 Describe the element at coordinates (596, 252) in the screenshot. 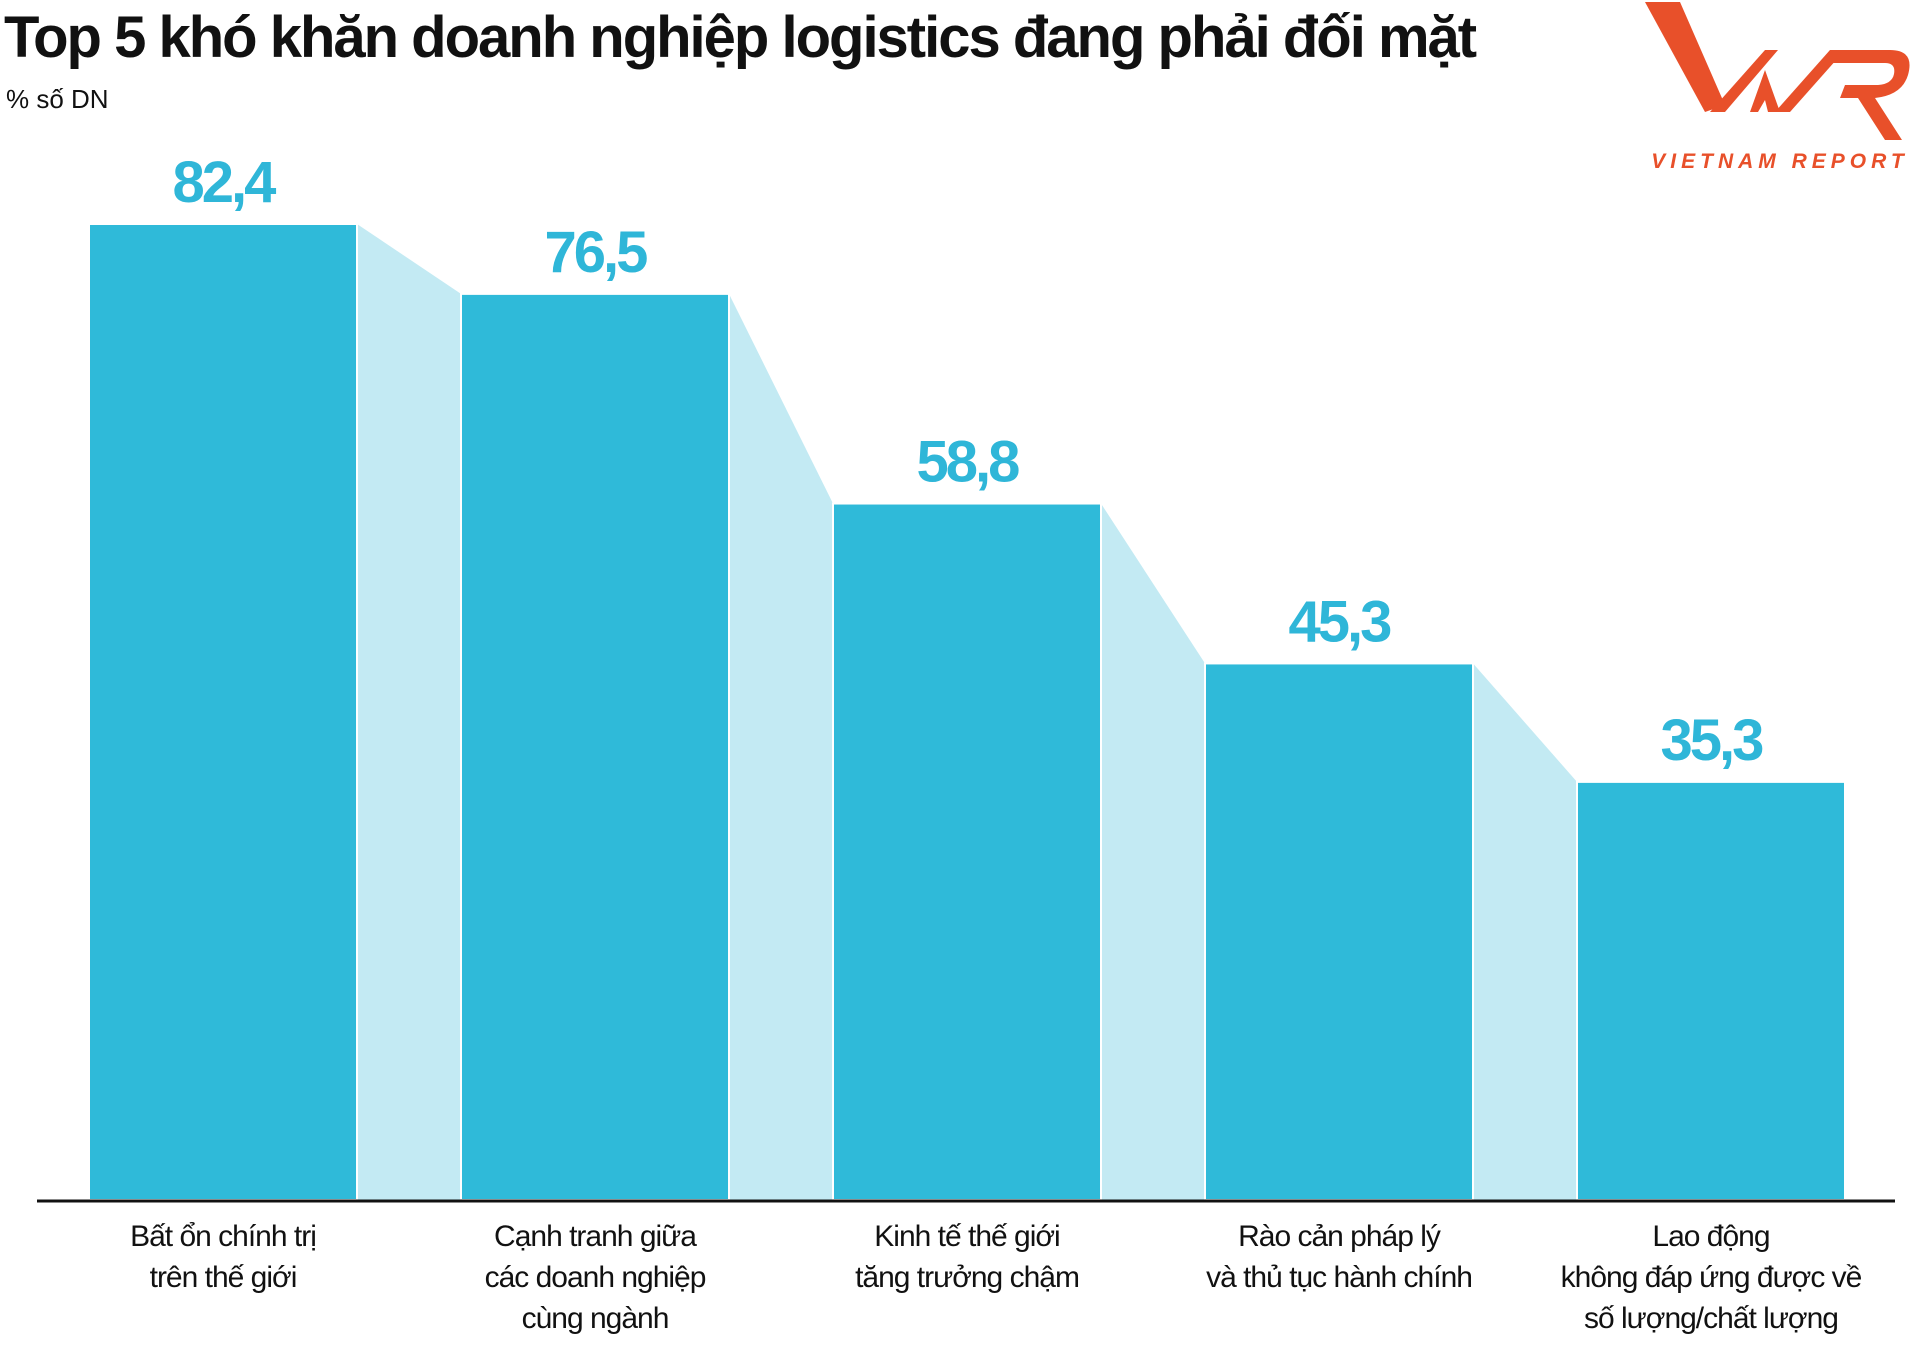

I see `data-label: 76,5` at that location.